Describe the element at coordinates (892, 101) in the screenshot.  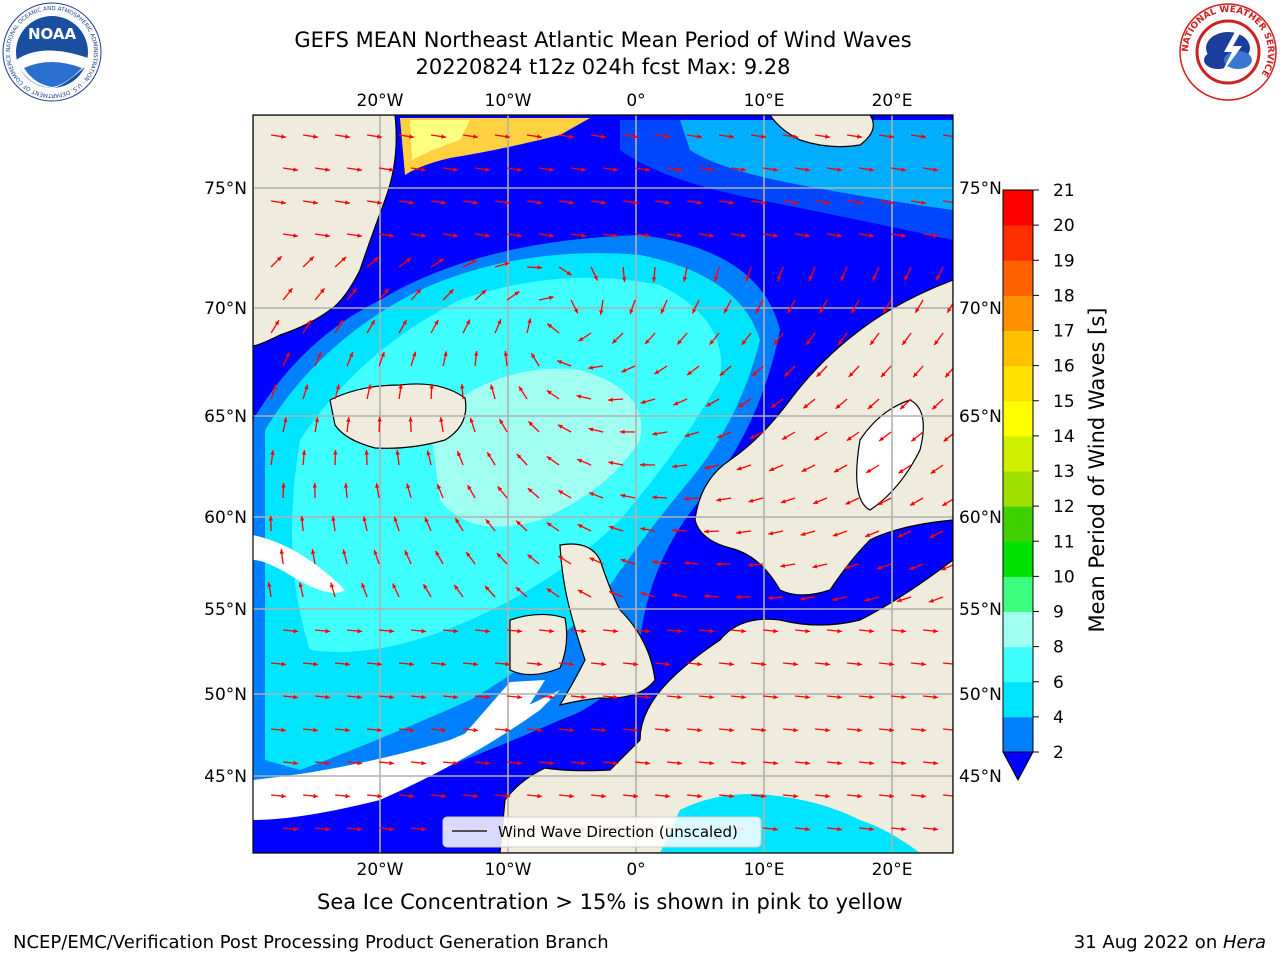
I see `svg-text: 20°E` at that location.